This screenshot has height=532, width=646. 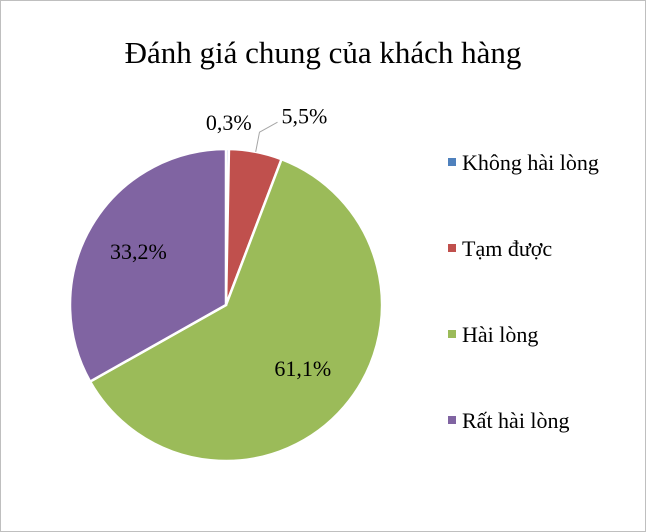 I want to click on chart-title: Đánh giá chung của khách hàng, so click(x=323, y=52).